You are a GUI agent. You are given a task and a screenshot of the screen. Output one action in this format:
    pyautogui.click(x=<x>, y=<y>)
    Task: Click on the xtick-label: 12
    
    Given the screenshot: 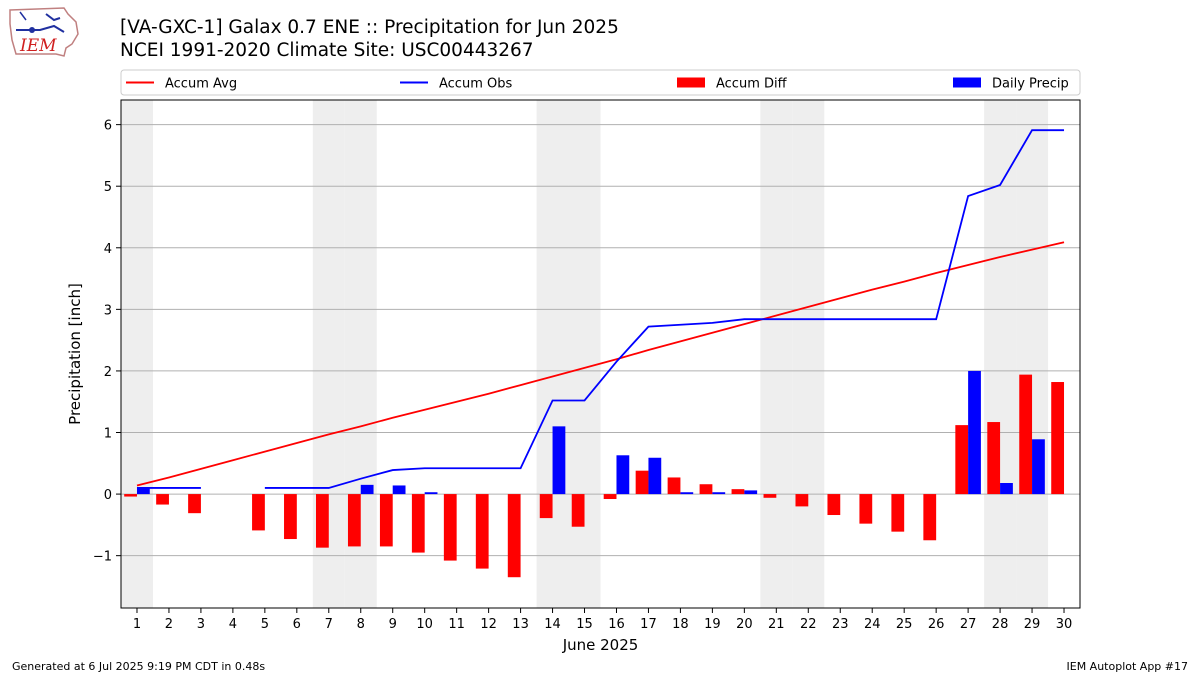 What is the action you would take?
    pyautogui.click(x=488, y=624)
    